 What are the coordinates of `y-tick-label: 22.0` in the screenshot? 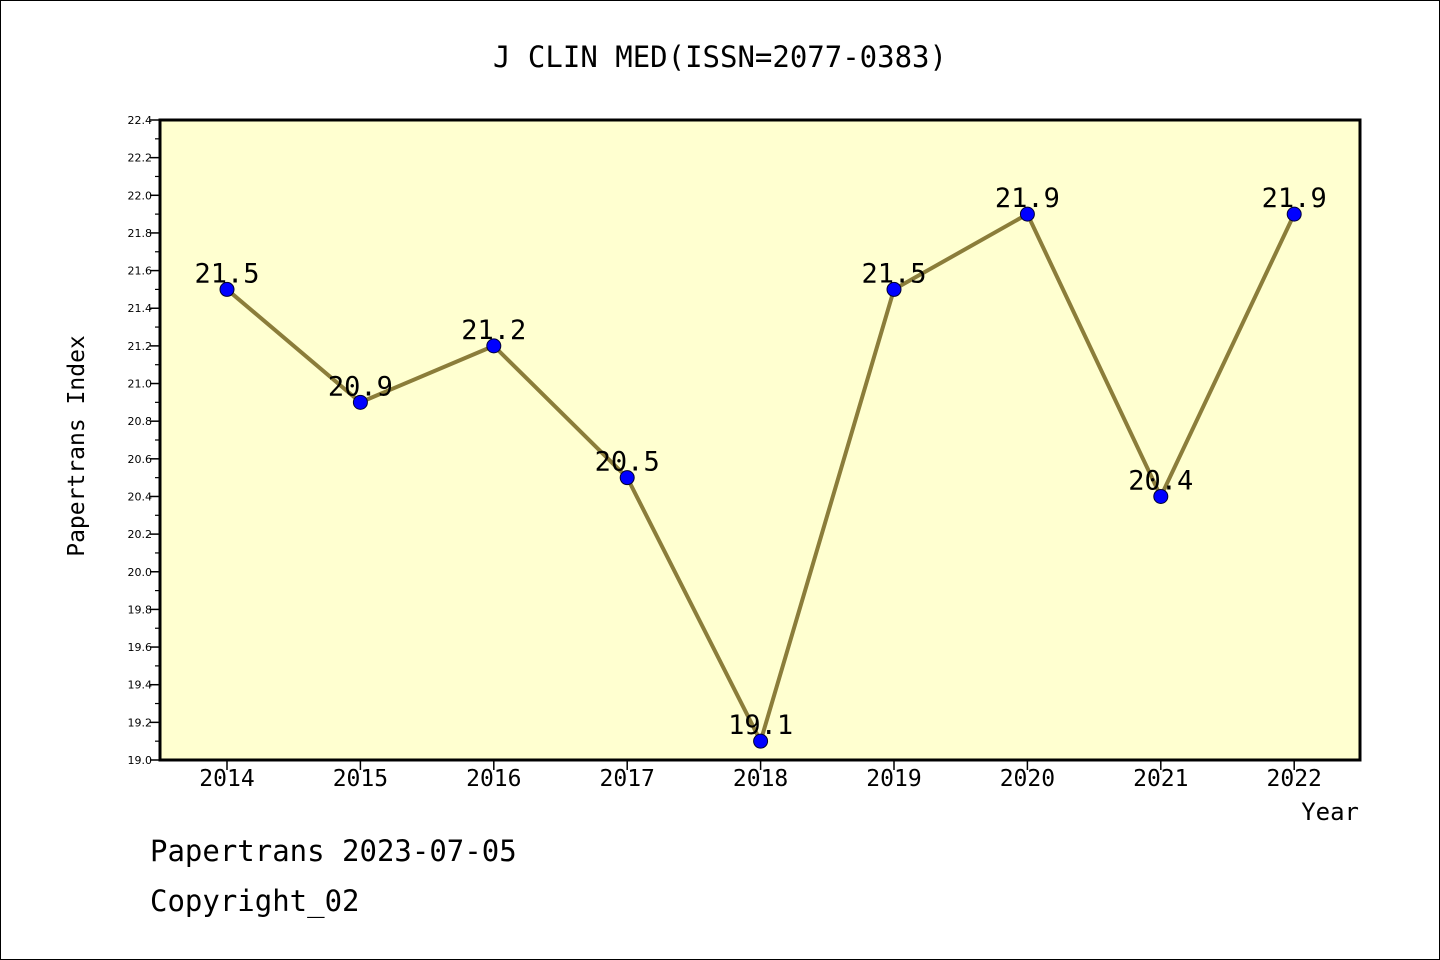 It's located at (140, 195).